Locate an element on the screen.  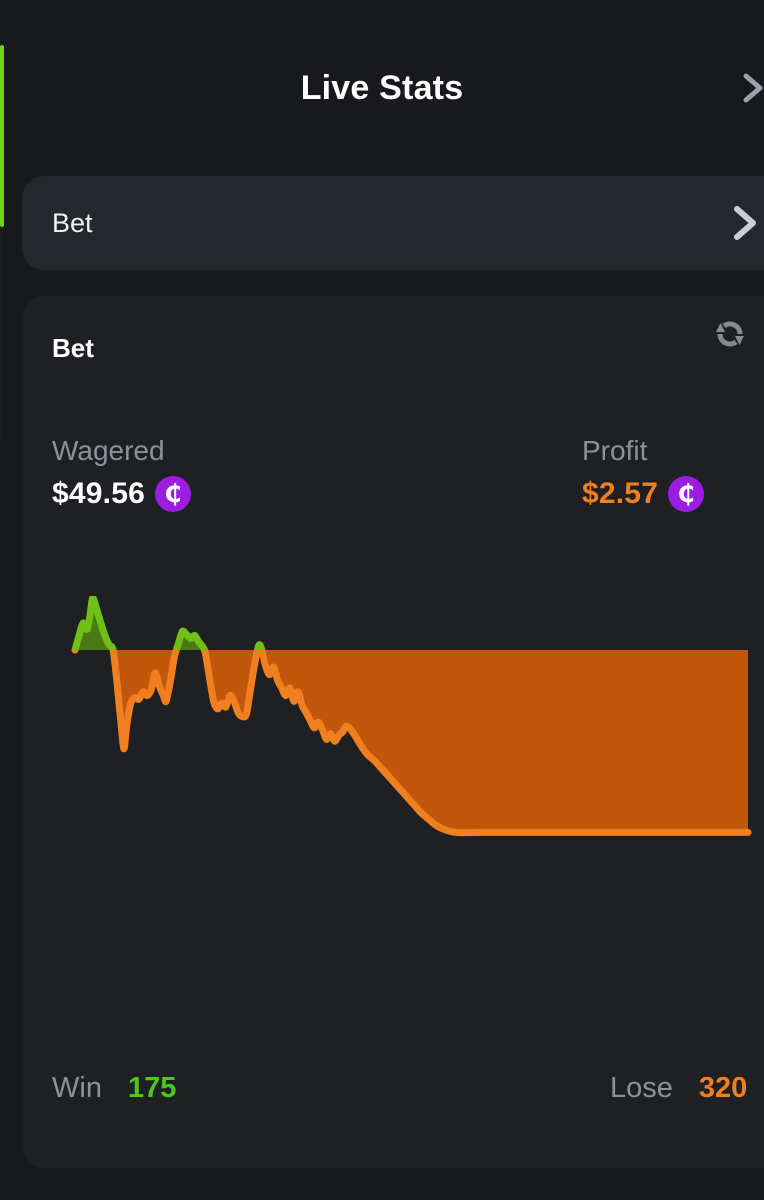
left-edge-panel is located at coordinates (1, 334).